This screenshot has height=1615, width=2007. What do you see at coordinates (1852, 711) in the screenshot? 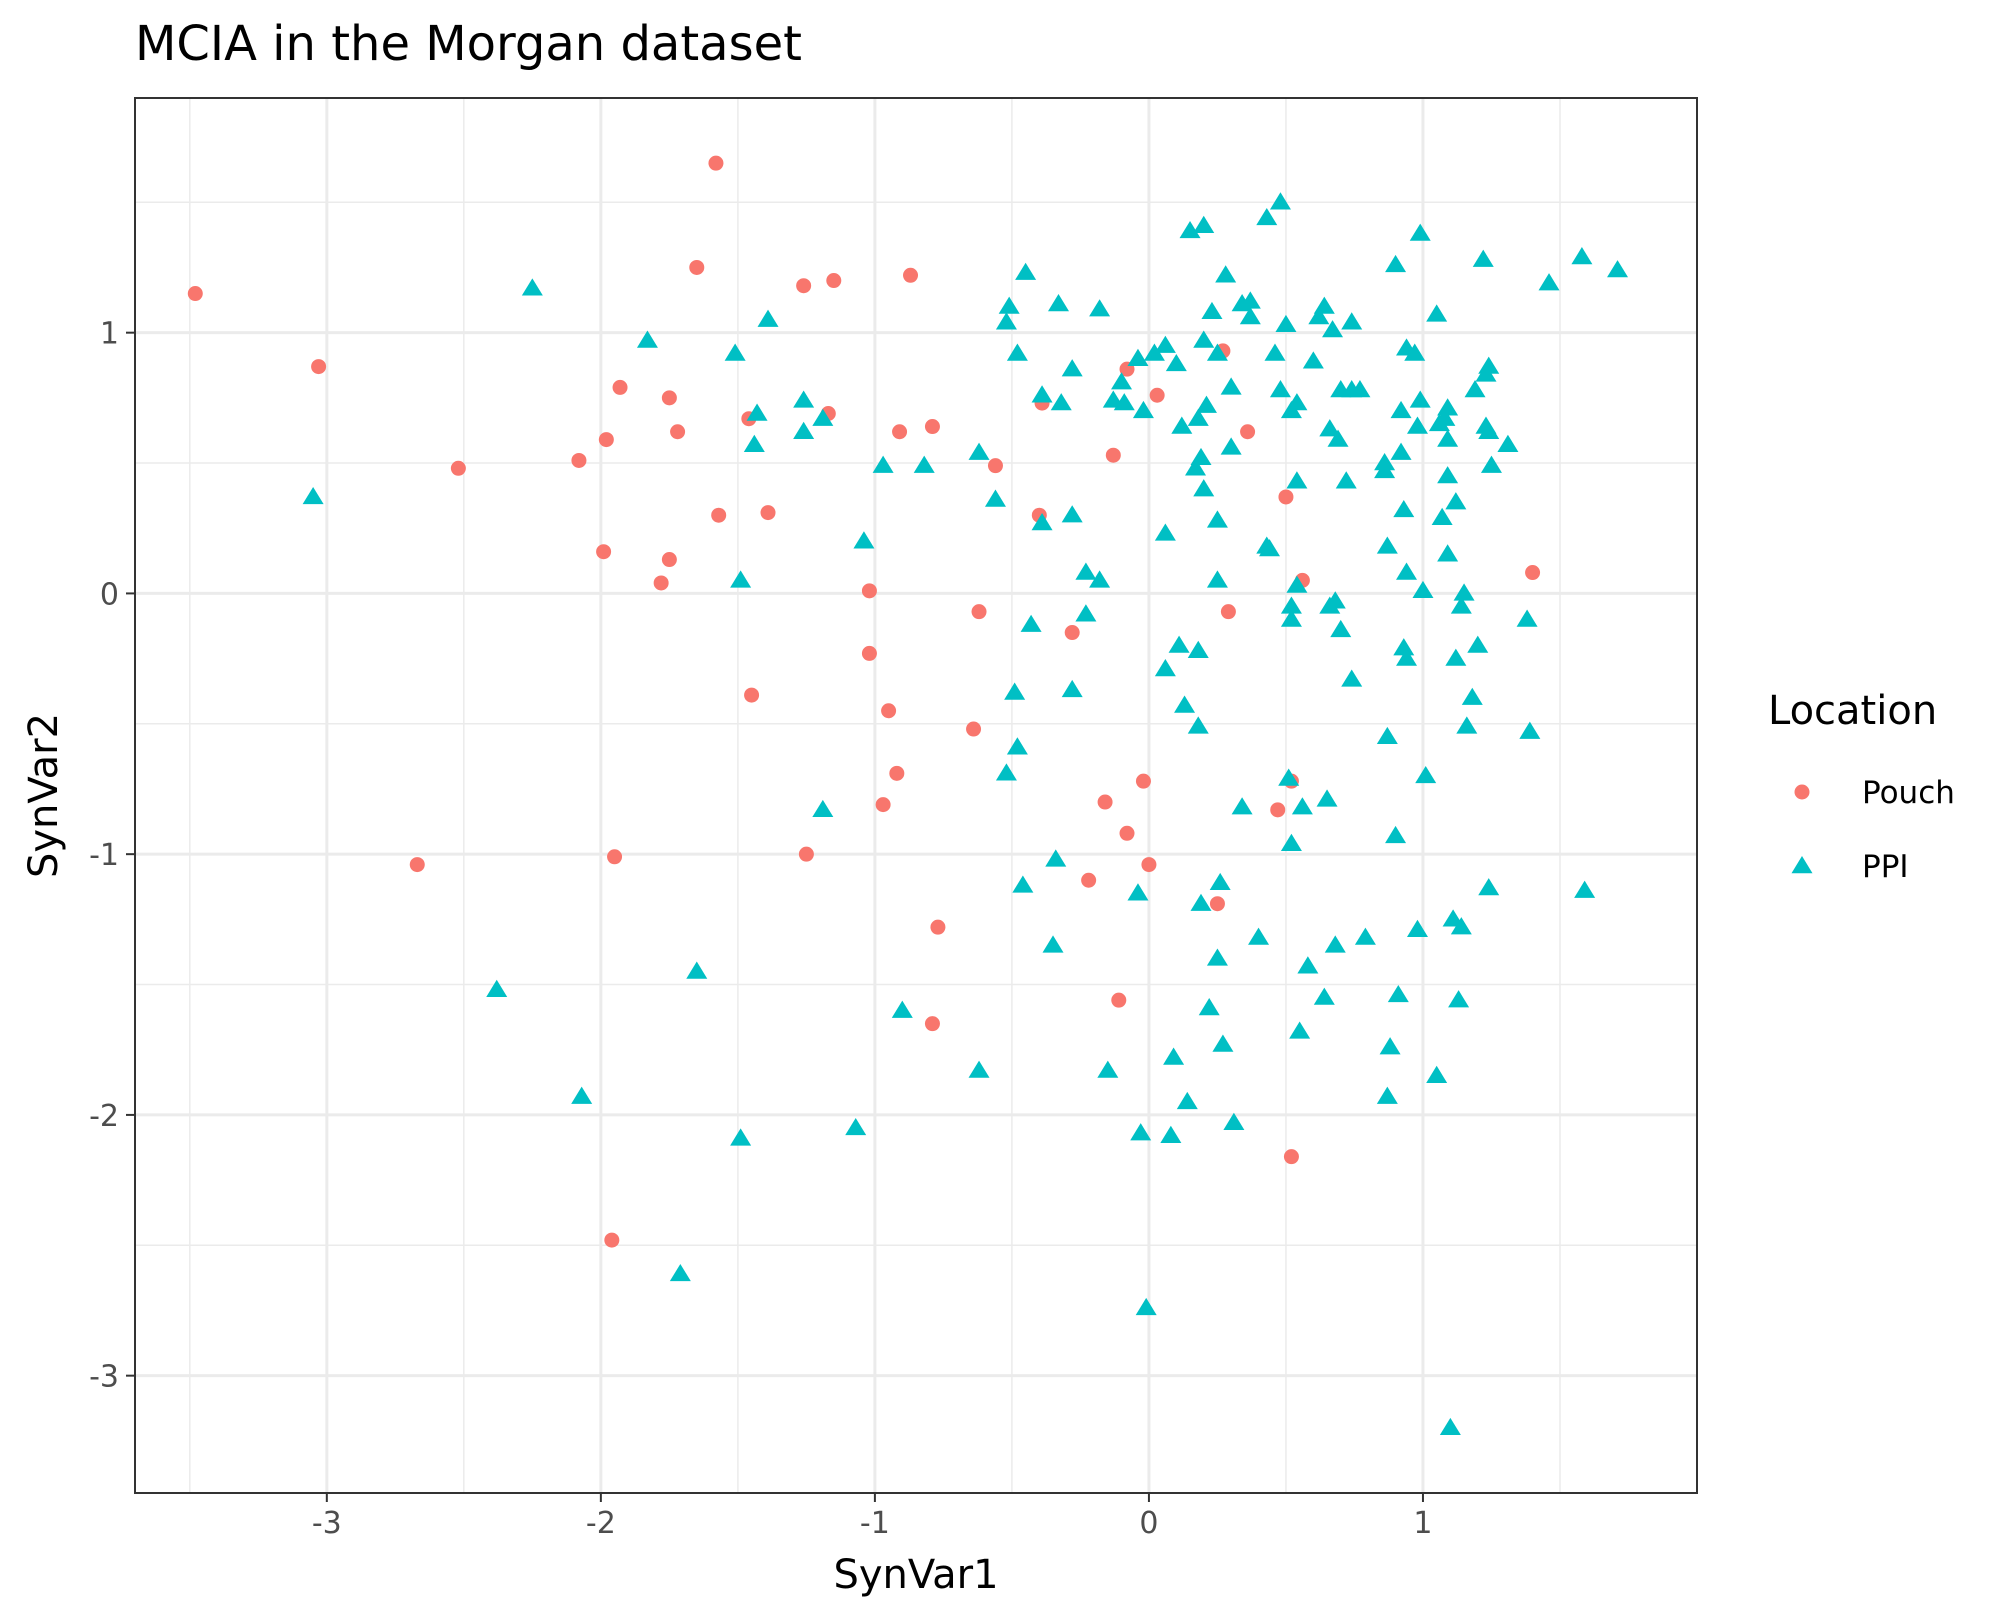
I see `legend-title: Location` at bounding box center [1852, 711].